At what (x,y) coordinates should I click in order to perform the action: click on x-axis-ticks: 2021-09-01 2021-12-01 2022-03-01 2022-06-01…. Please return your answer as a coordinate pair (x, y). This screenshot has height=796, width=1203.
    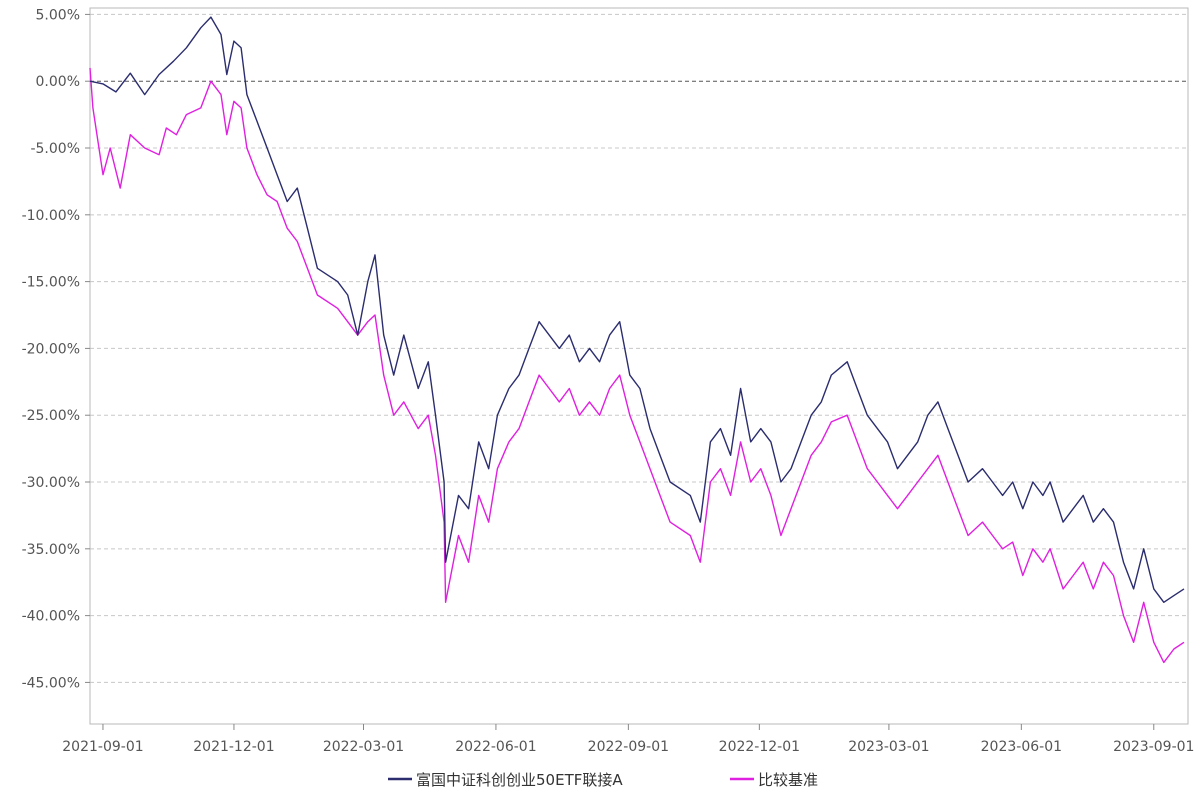
    Looking at the image, I should click on (628, 739).